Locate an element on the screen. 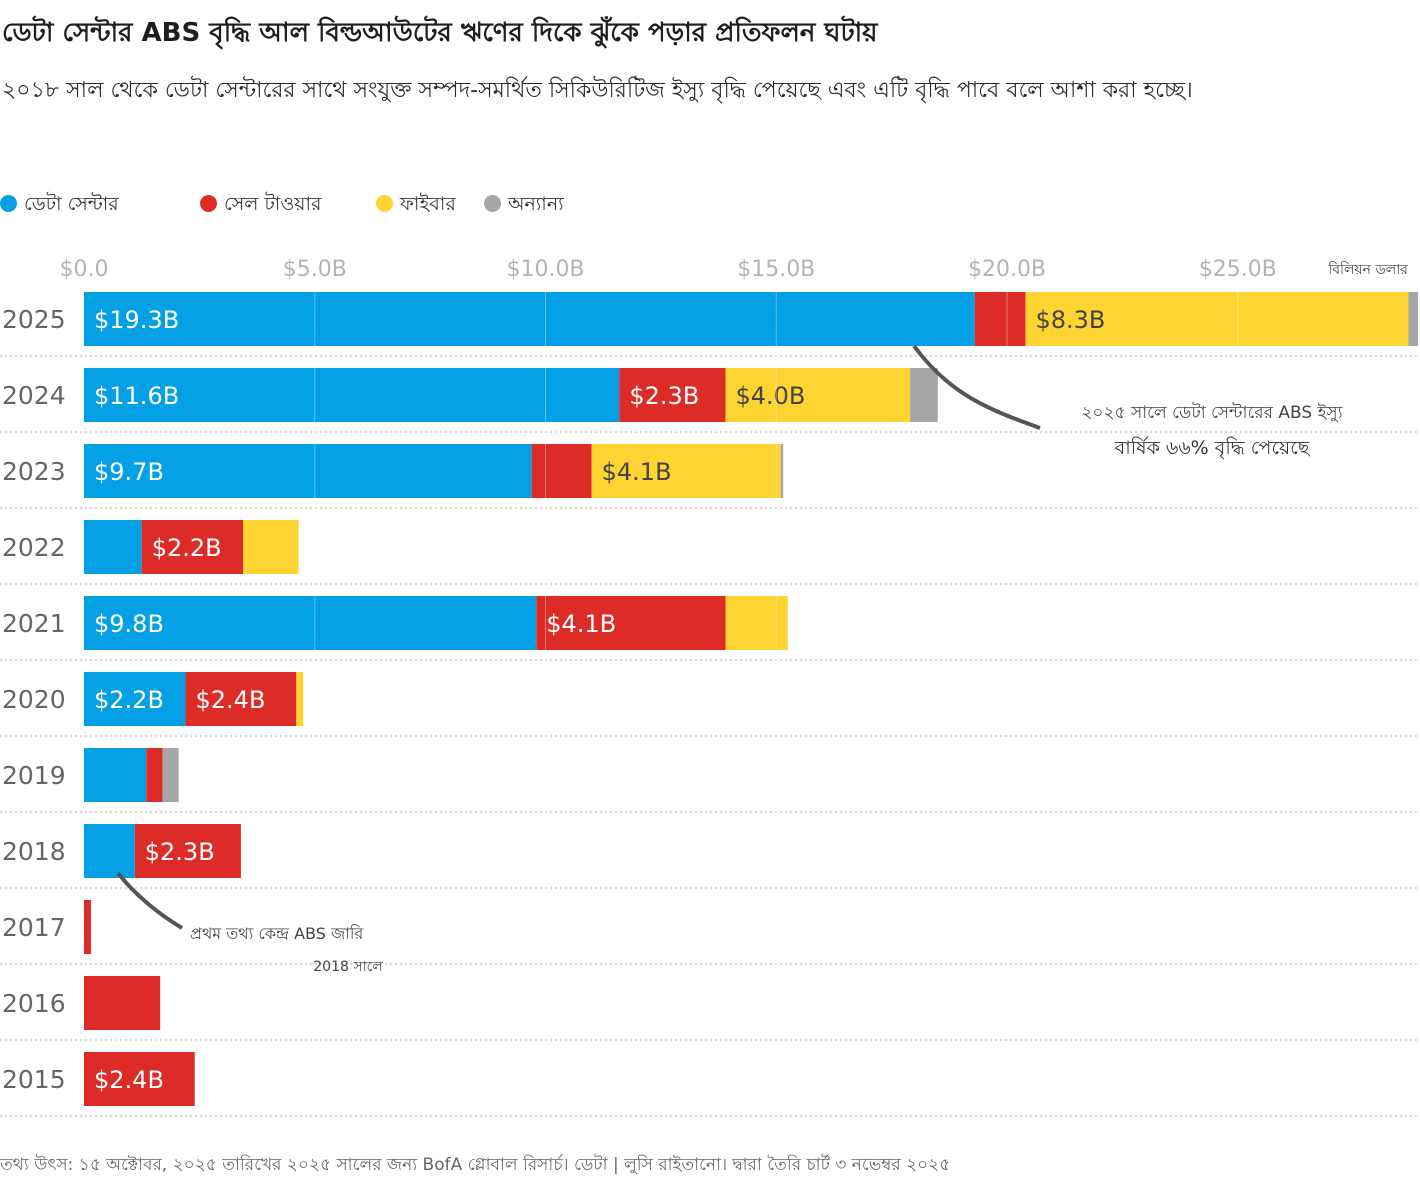 The image size is (1420, 1180). legend-label: ডেটা সেন্টার is located at coordinates (71, 204).